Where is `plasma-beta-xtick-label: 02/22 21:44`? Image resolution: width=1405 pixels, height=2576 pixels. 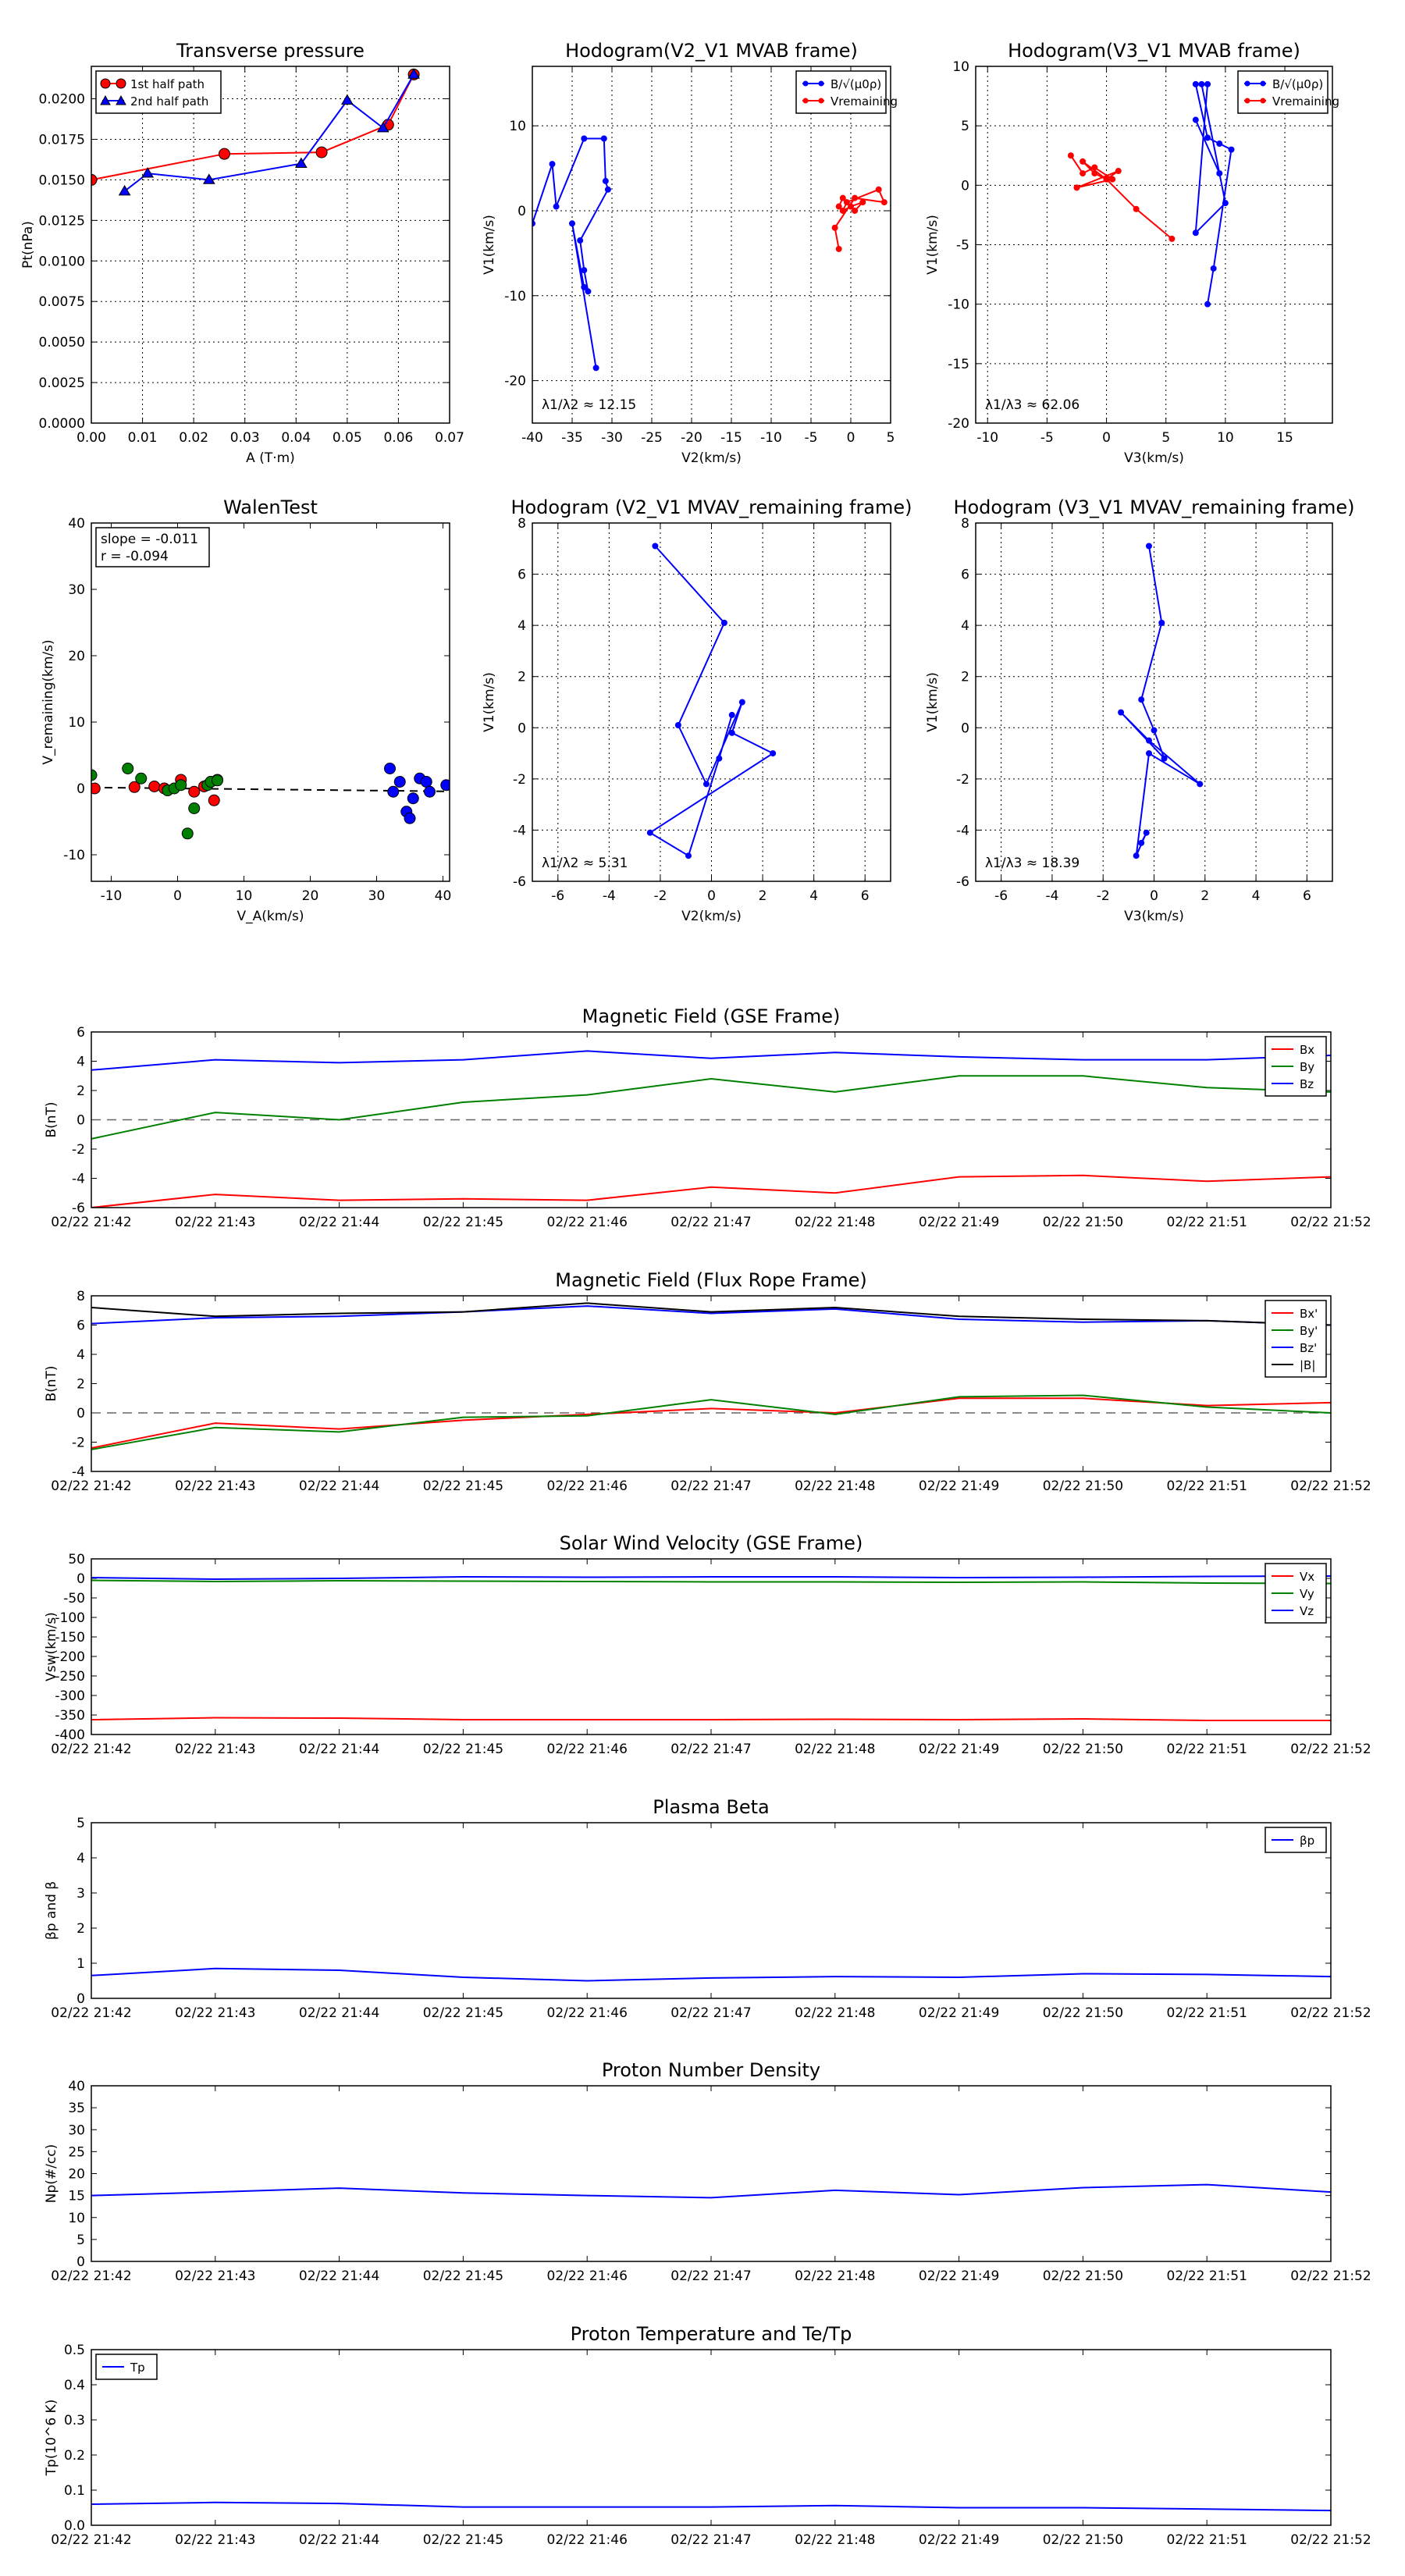 plasma-beta-xtick-label: 02/22 21:44 is located at coordinates (339, 2013).